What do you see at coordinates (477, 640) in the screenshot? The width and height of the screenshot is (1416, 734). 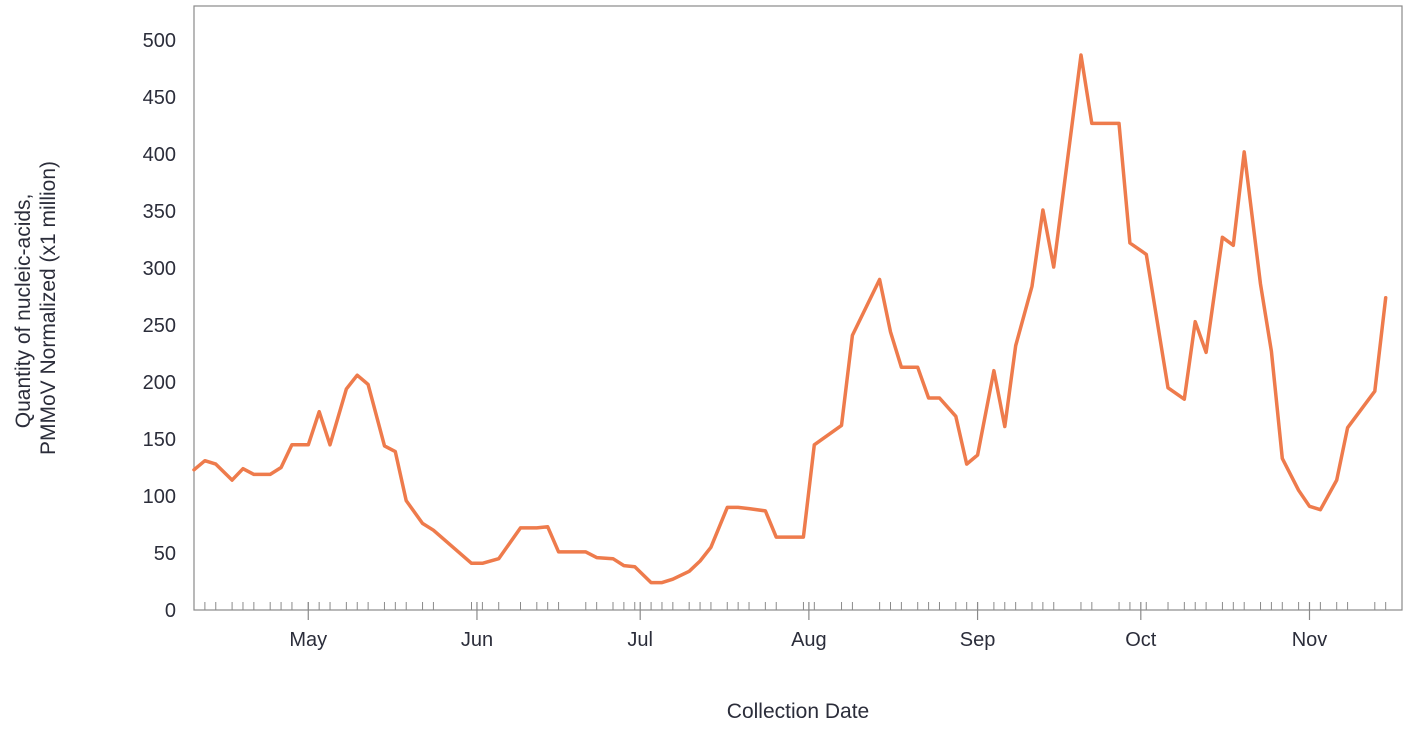 I see `x-tick-label: Jun` at bounding box center [477, 640].